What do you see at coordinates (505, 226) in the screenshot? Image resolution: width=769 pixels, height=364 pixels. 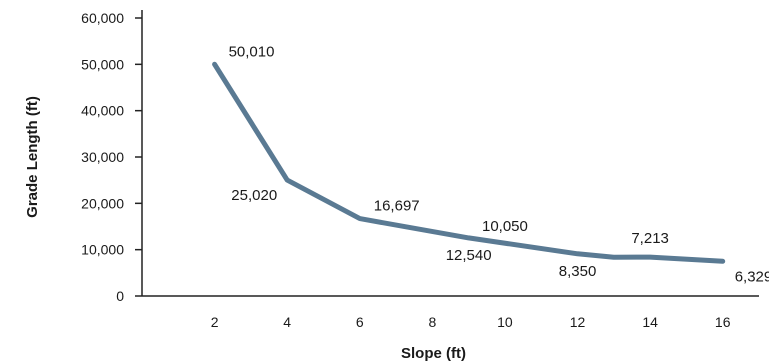 I see `data-label: 10,050` at bounding box center [505, 226].